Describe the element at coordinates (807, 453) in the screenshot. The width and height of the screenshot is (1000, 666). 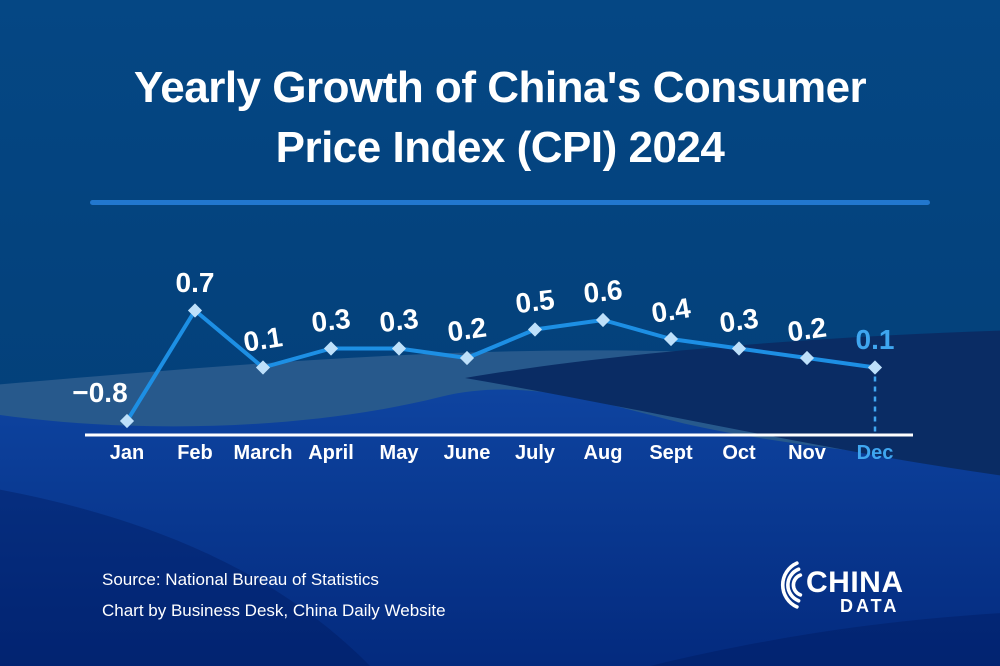
I see `month-label-Nov: Nov` at that location.